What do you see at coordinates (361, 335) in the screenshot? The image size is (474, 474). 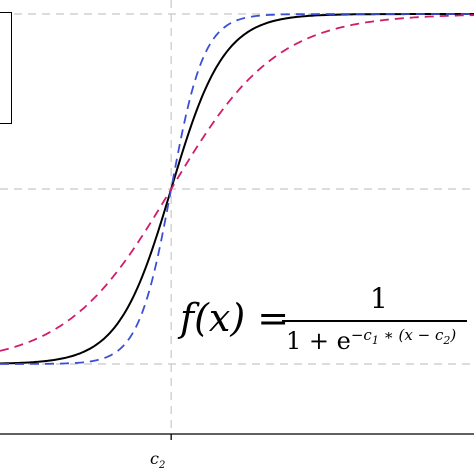 I see `formula-exponent-c: −c` at bounding box center [361, 335].